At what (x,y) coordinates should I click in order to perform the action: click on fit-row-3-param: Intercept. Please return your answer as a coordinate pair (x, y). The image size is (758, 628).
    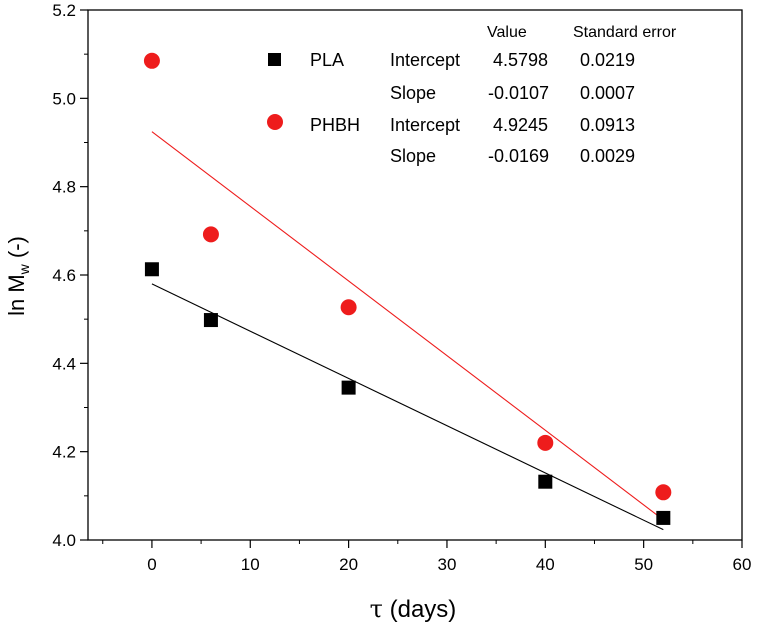
    Looking at the image, I should click on (425, 125).